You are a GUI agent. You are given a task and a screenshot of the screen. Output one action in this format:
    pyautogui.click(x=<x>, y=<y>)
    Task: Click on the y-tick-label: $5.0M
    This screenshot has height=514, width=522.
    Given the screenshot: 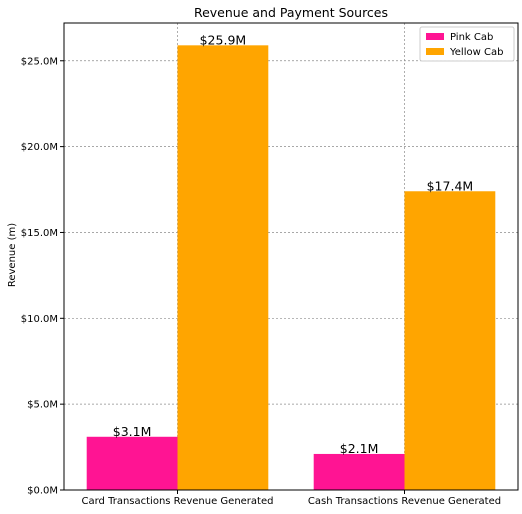 What is the action you would take?
    pyautogui.click(x=42, y=405)
    